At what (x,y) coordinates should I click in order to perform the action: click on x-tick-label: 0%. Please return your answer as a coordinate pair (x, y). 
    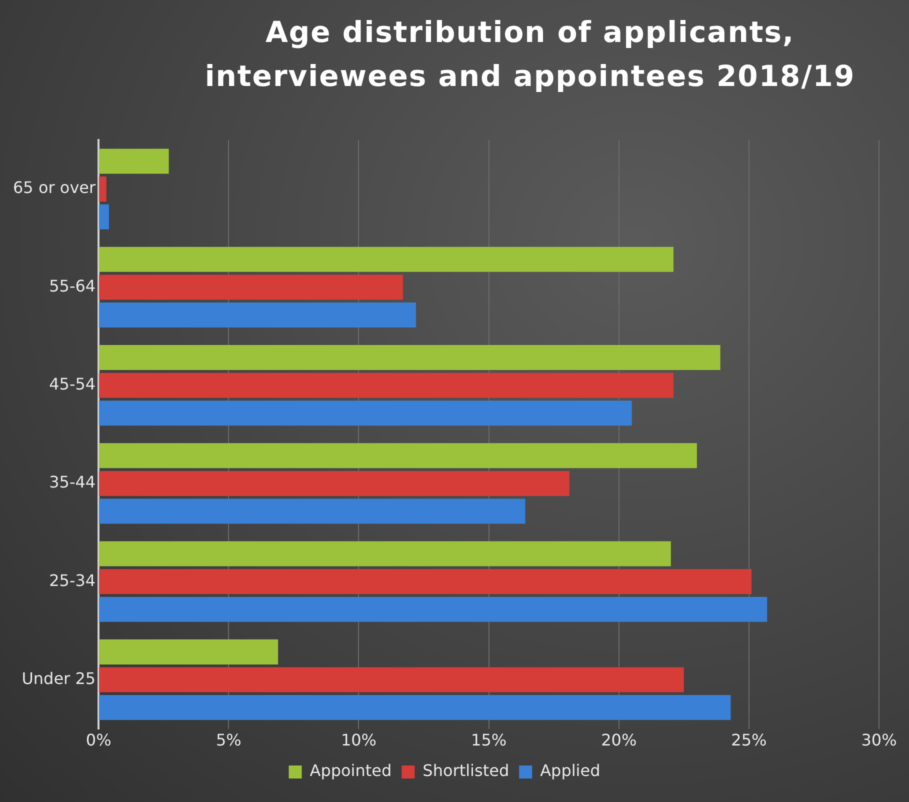
    Looking at the image, I should click on (99, 740).